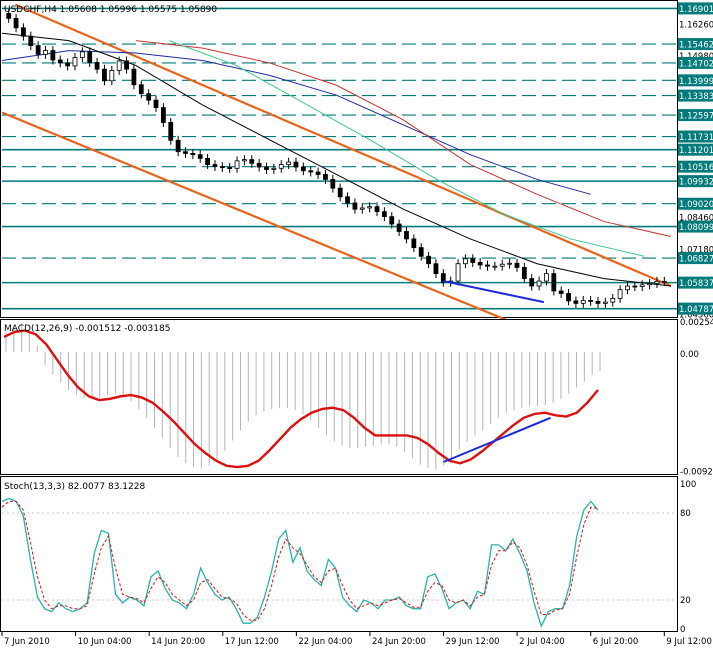  Describe the element at coordinates (696, 46) in the screenshot. I see `level-tag-label: 1.15462` at that location.